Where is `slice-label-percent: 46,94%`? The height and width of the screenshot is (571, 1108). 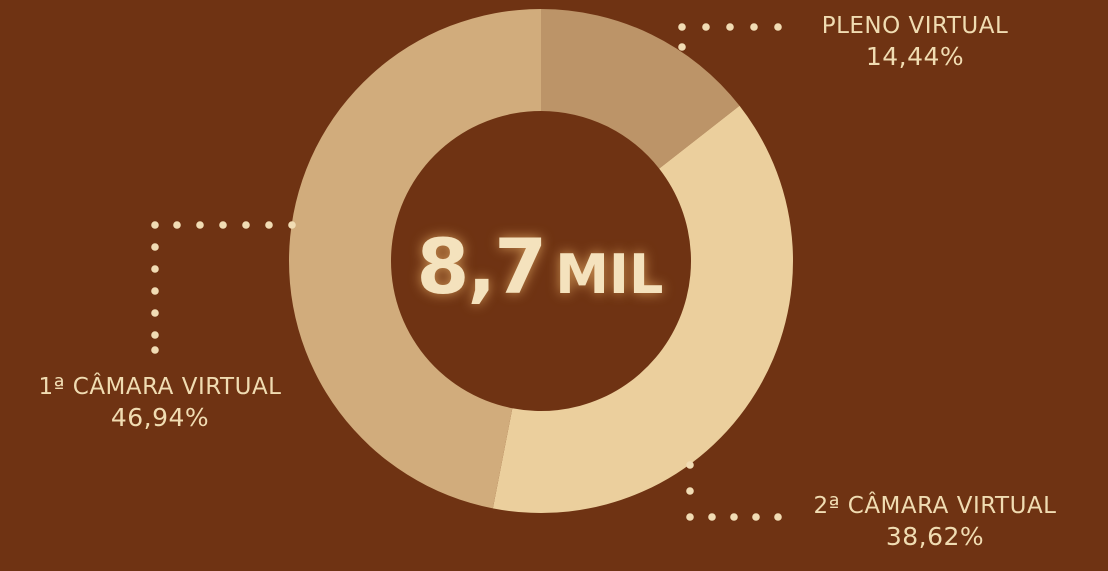 slice-label-percent: 46,94% is located at coordinates (160, 417).